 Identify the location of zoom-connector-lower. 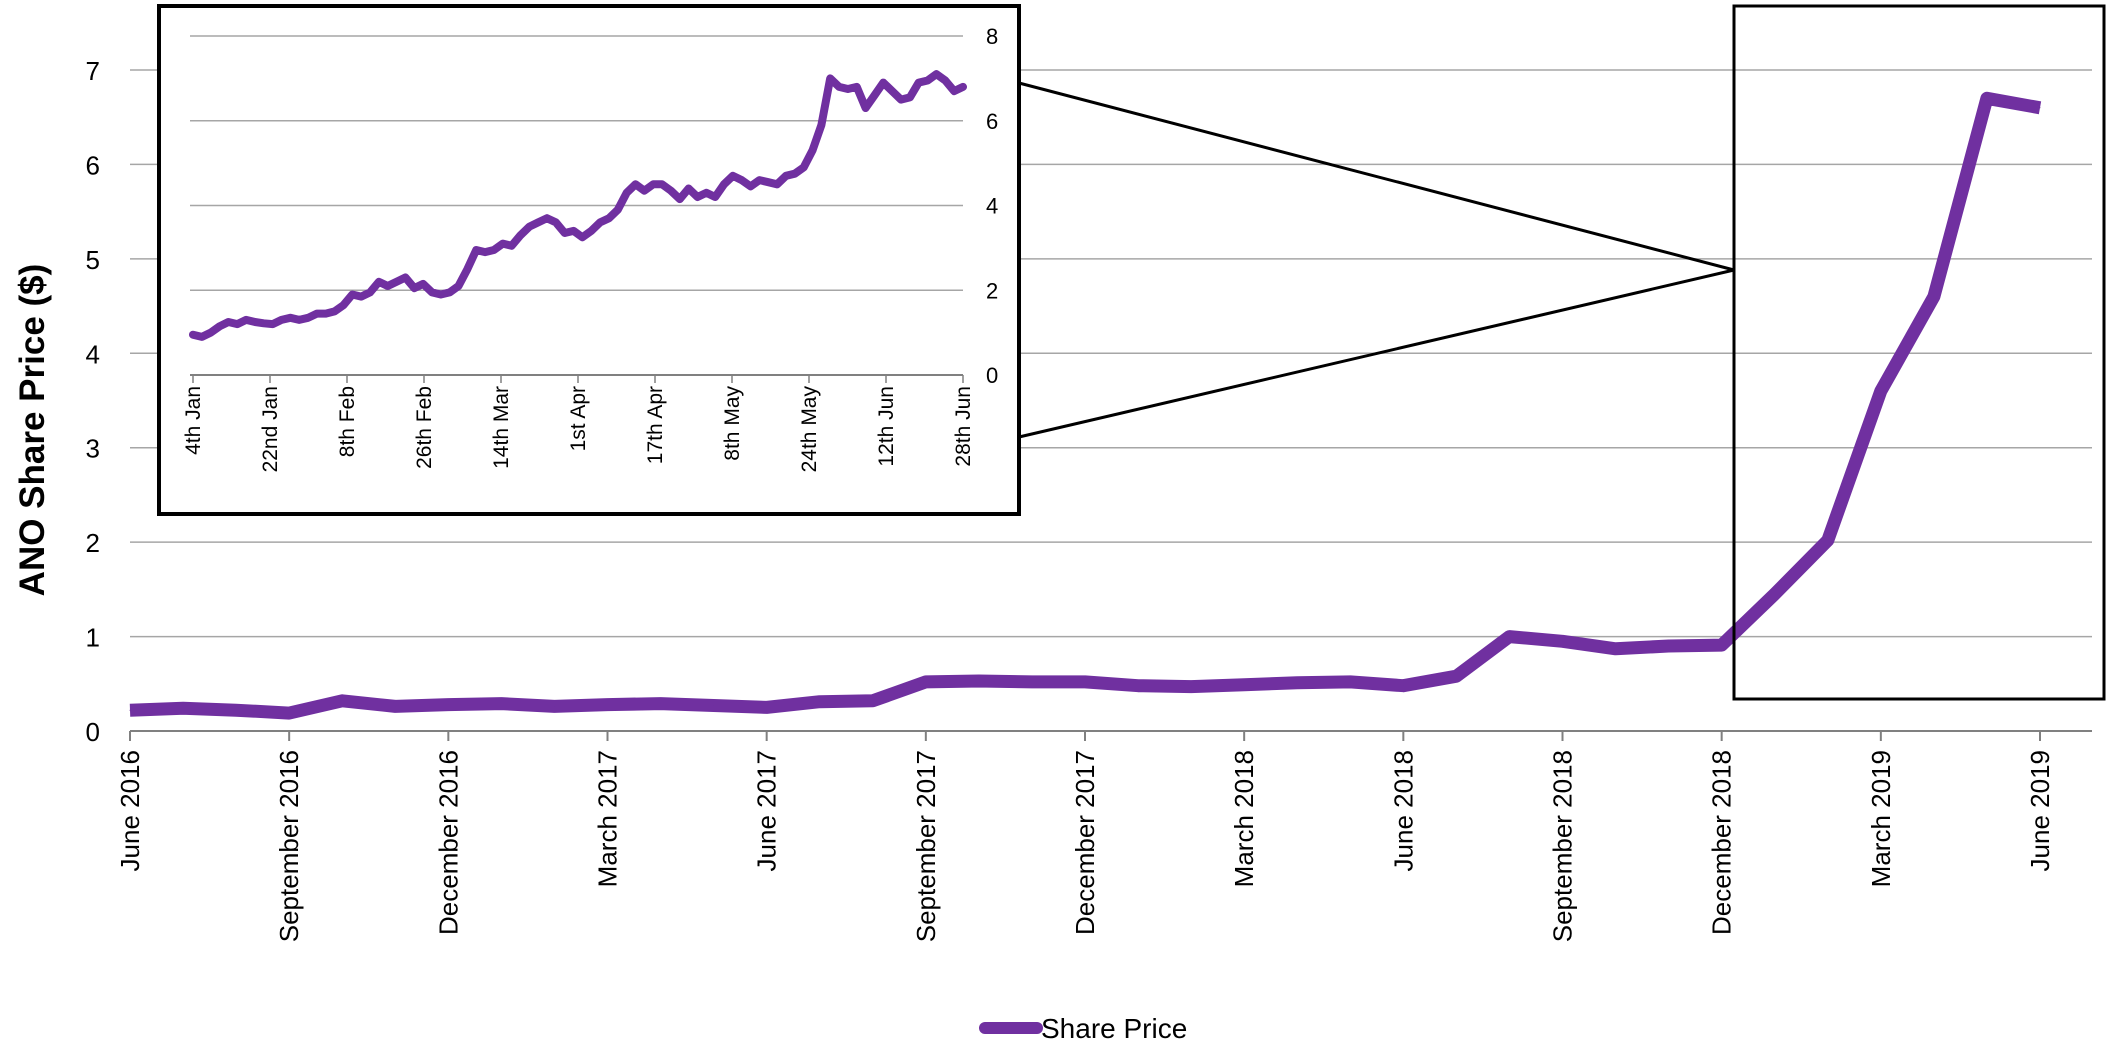
(1376, 353).